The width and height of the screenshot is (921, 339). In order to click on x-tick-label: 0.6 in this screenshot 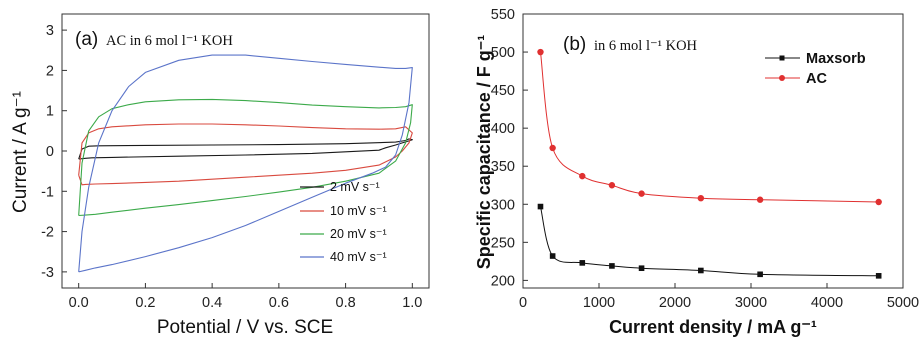, I will do `click(279, 303)`.